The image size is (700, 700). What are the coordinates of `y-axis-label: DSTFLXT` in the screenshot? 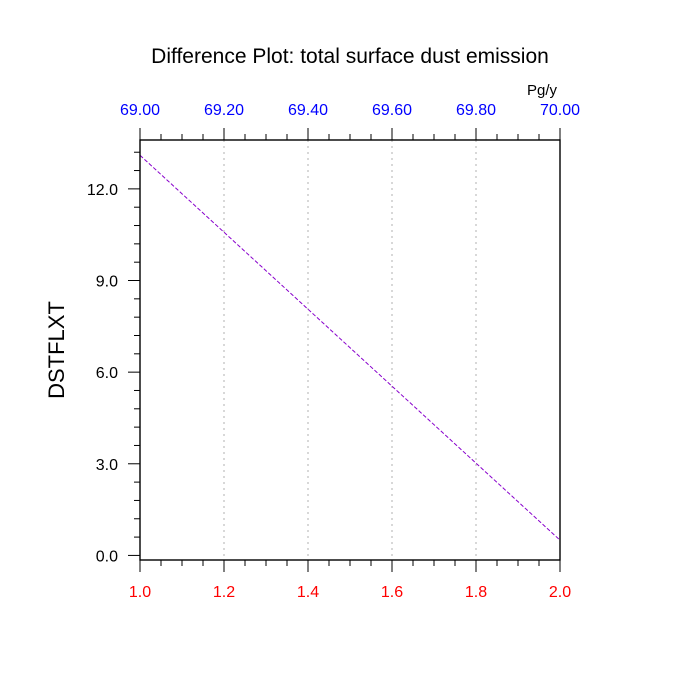 It's located at (56, 350).